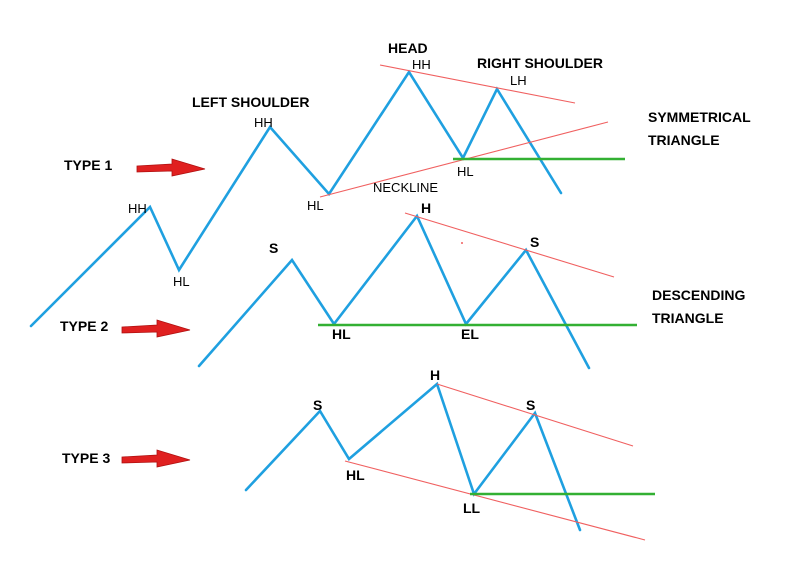 The width and height of the screenshot is (807, 565). Describe the element at coordinates (435, 375) in the screenshot. I see `type-3-head-h-label: H` at that location.